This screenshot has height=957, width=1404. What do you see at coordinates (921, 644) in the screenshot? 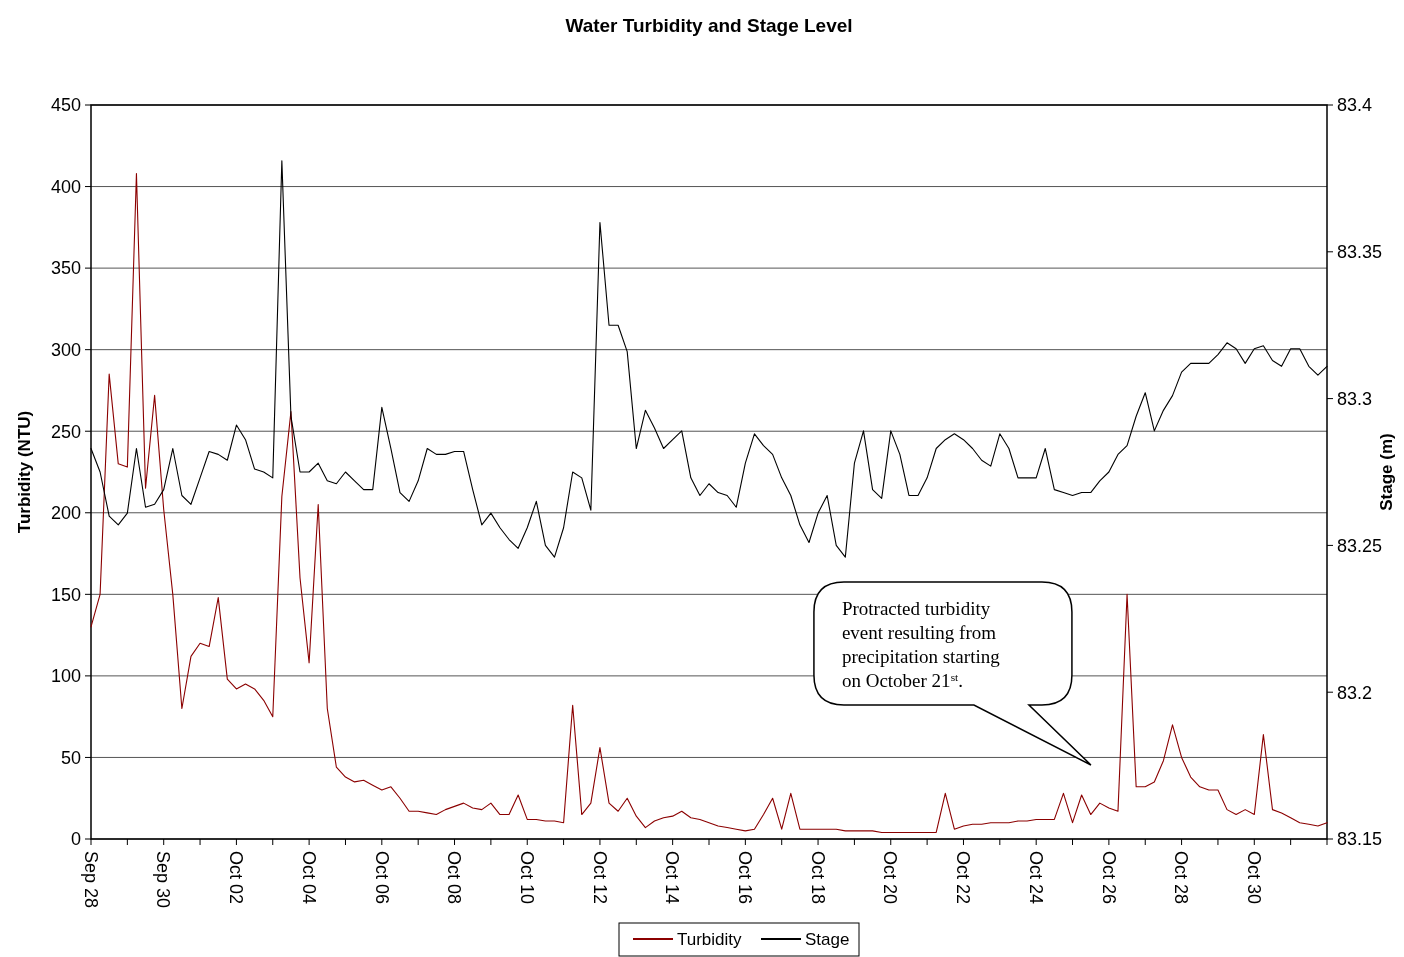
I see `annotation: Protracted turbidity event resulting from precipitation starting on October 21$^{st}$.` at bounding box center [921, 644].